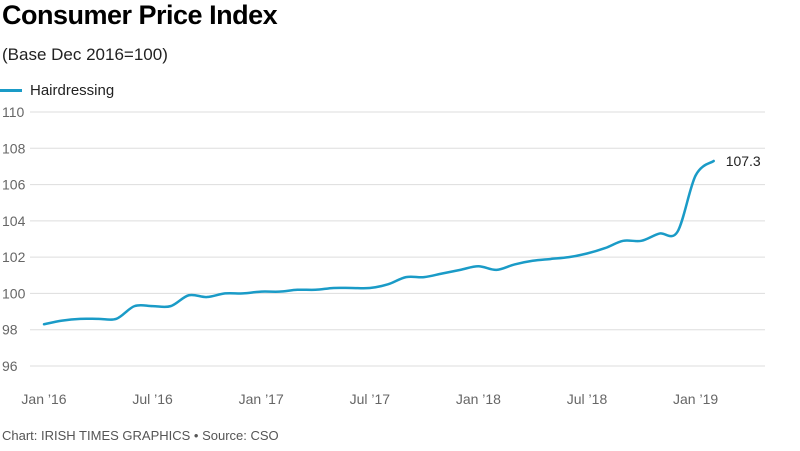 The height and width of the screenshot is (451, 800). Describe the element at coordinates (14, 185) in the screenshot. I see `y-tick-label: 106` at that location.